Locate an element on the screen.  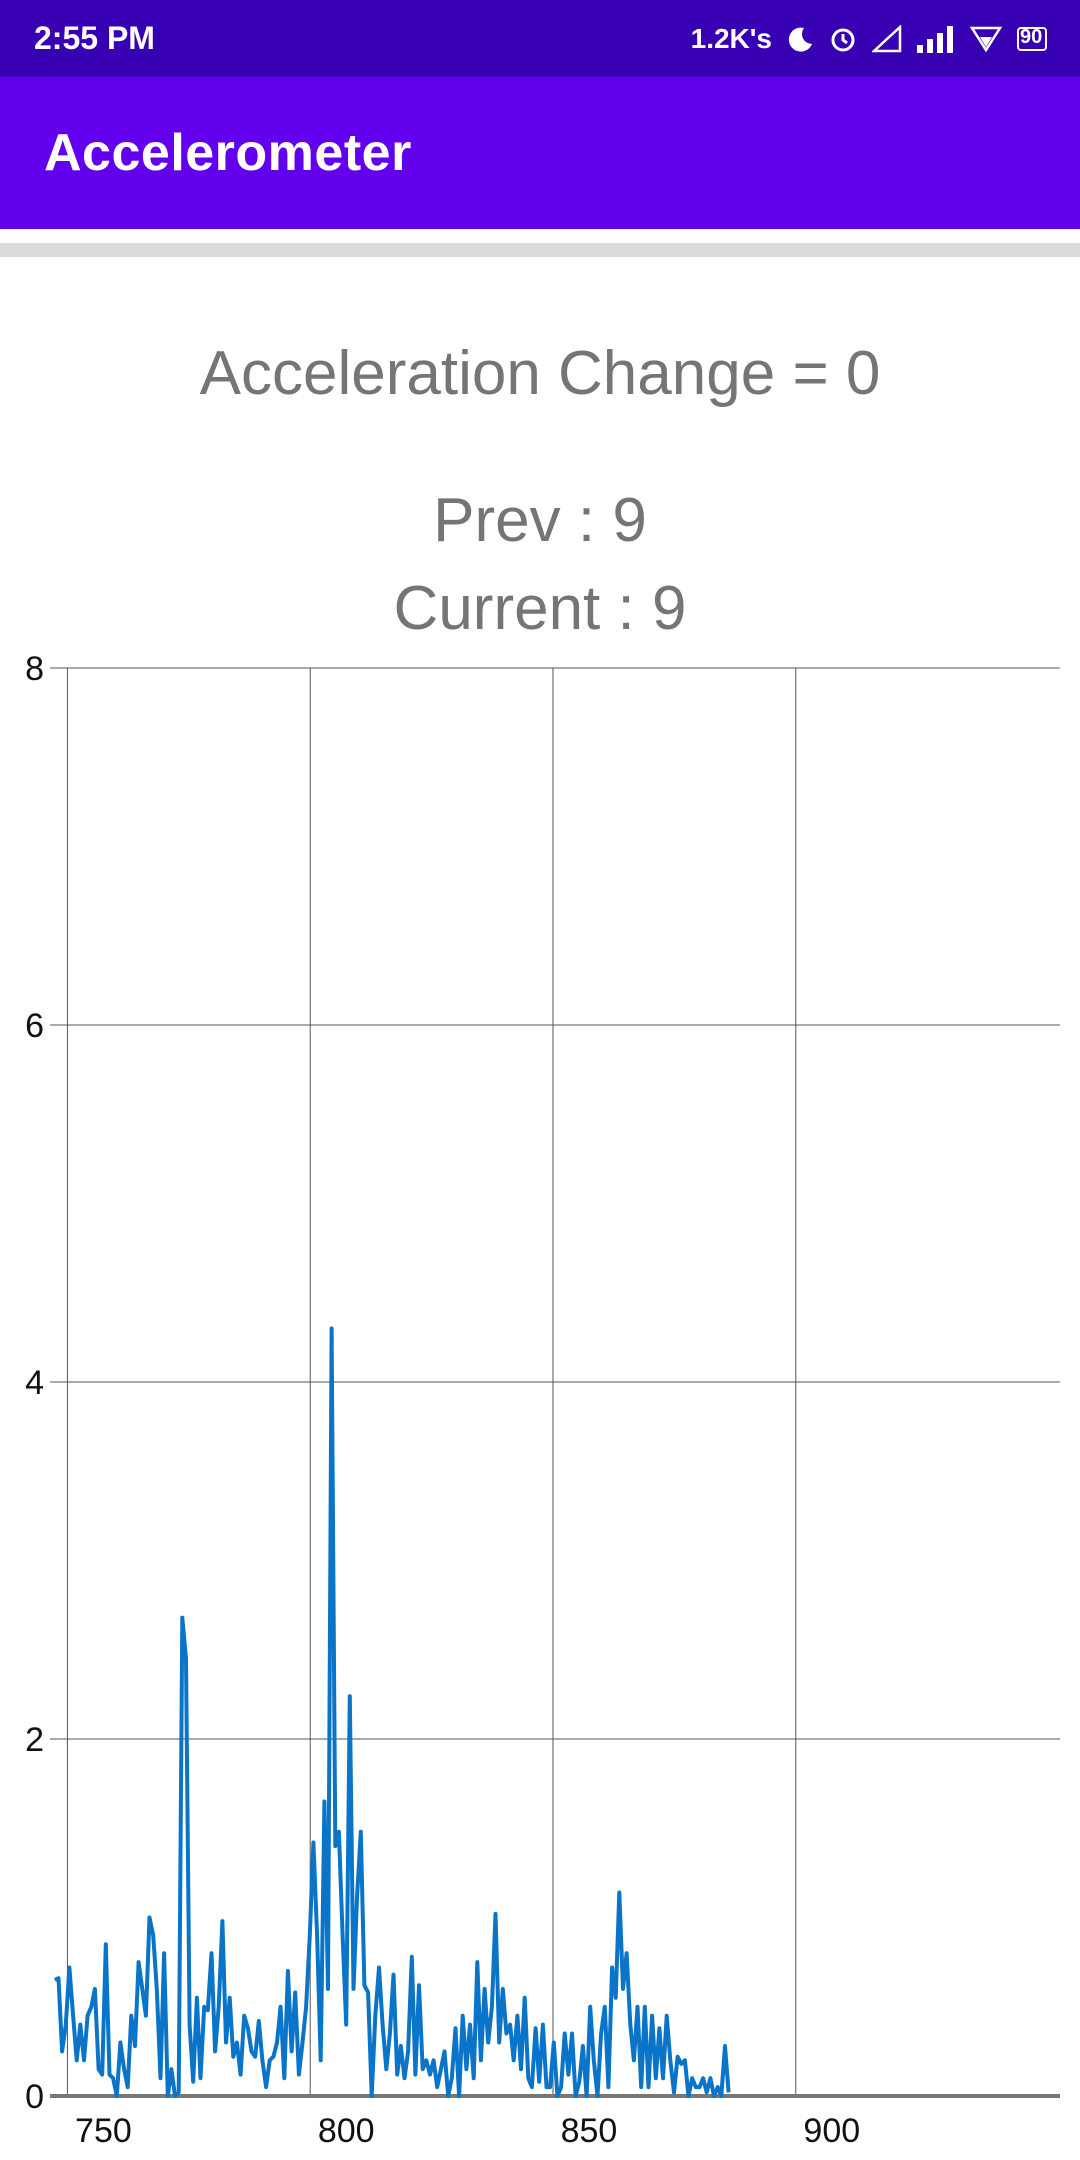
status-time: 2:55 PM is located at coordinates (94, 38).